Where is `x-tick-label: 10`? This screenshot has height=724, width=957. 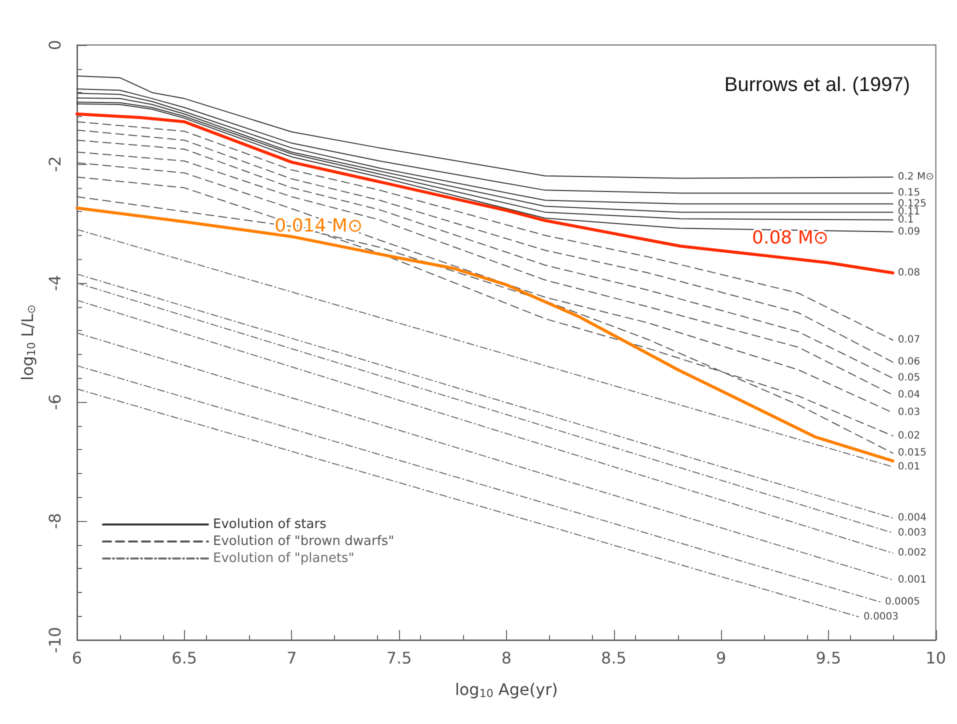
x-tick-label: 10 is located at coordinates (936, 658).